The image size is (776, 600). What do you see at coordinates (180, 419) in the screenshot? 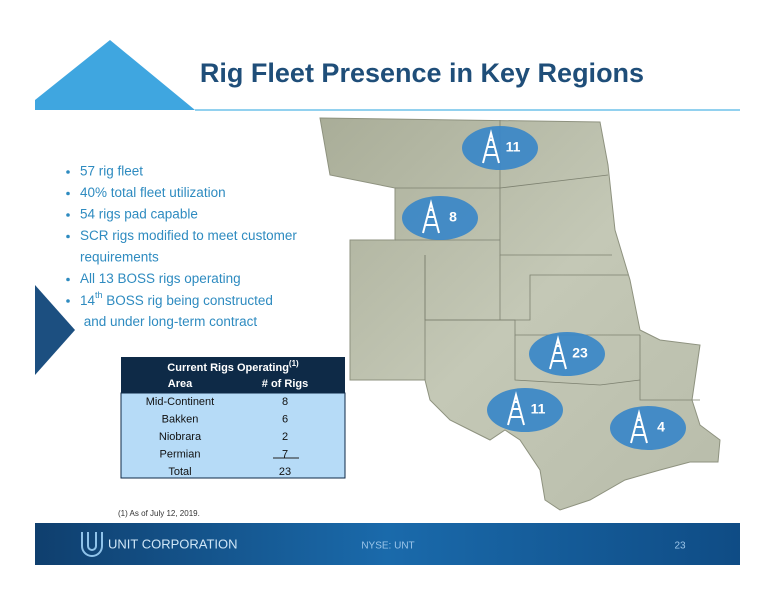
I see `table-cell: Bakken` at bounding box center [180, 419].